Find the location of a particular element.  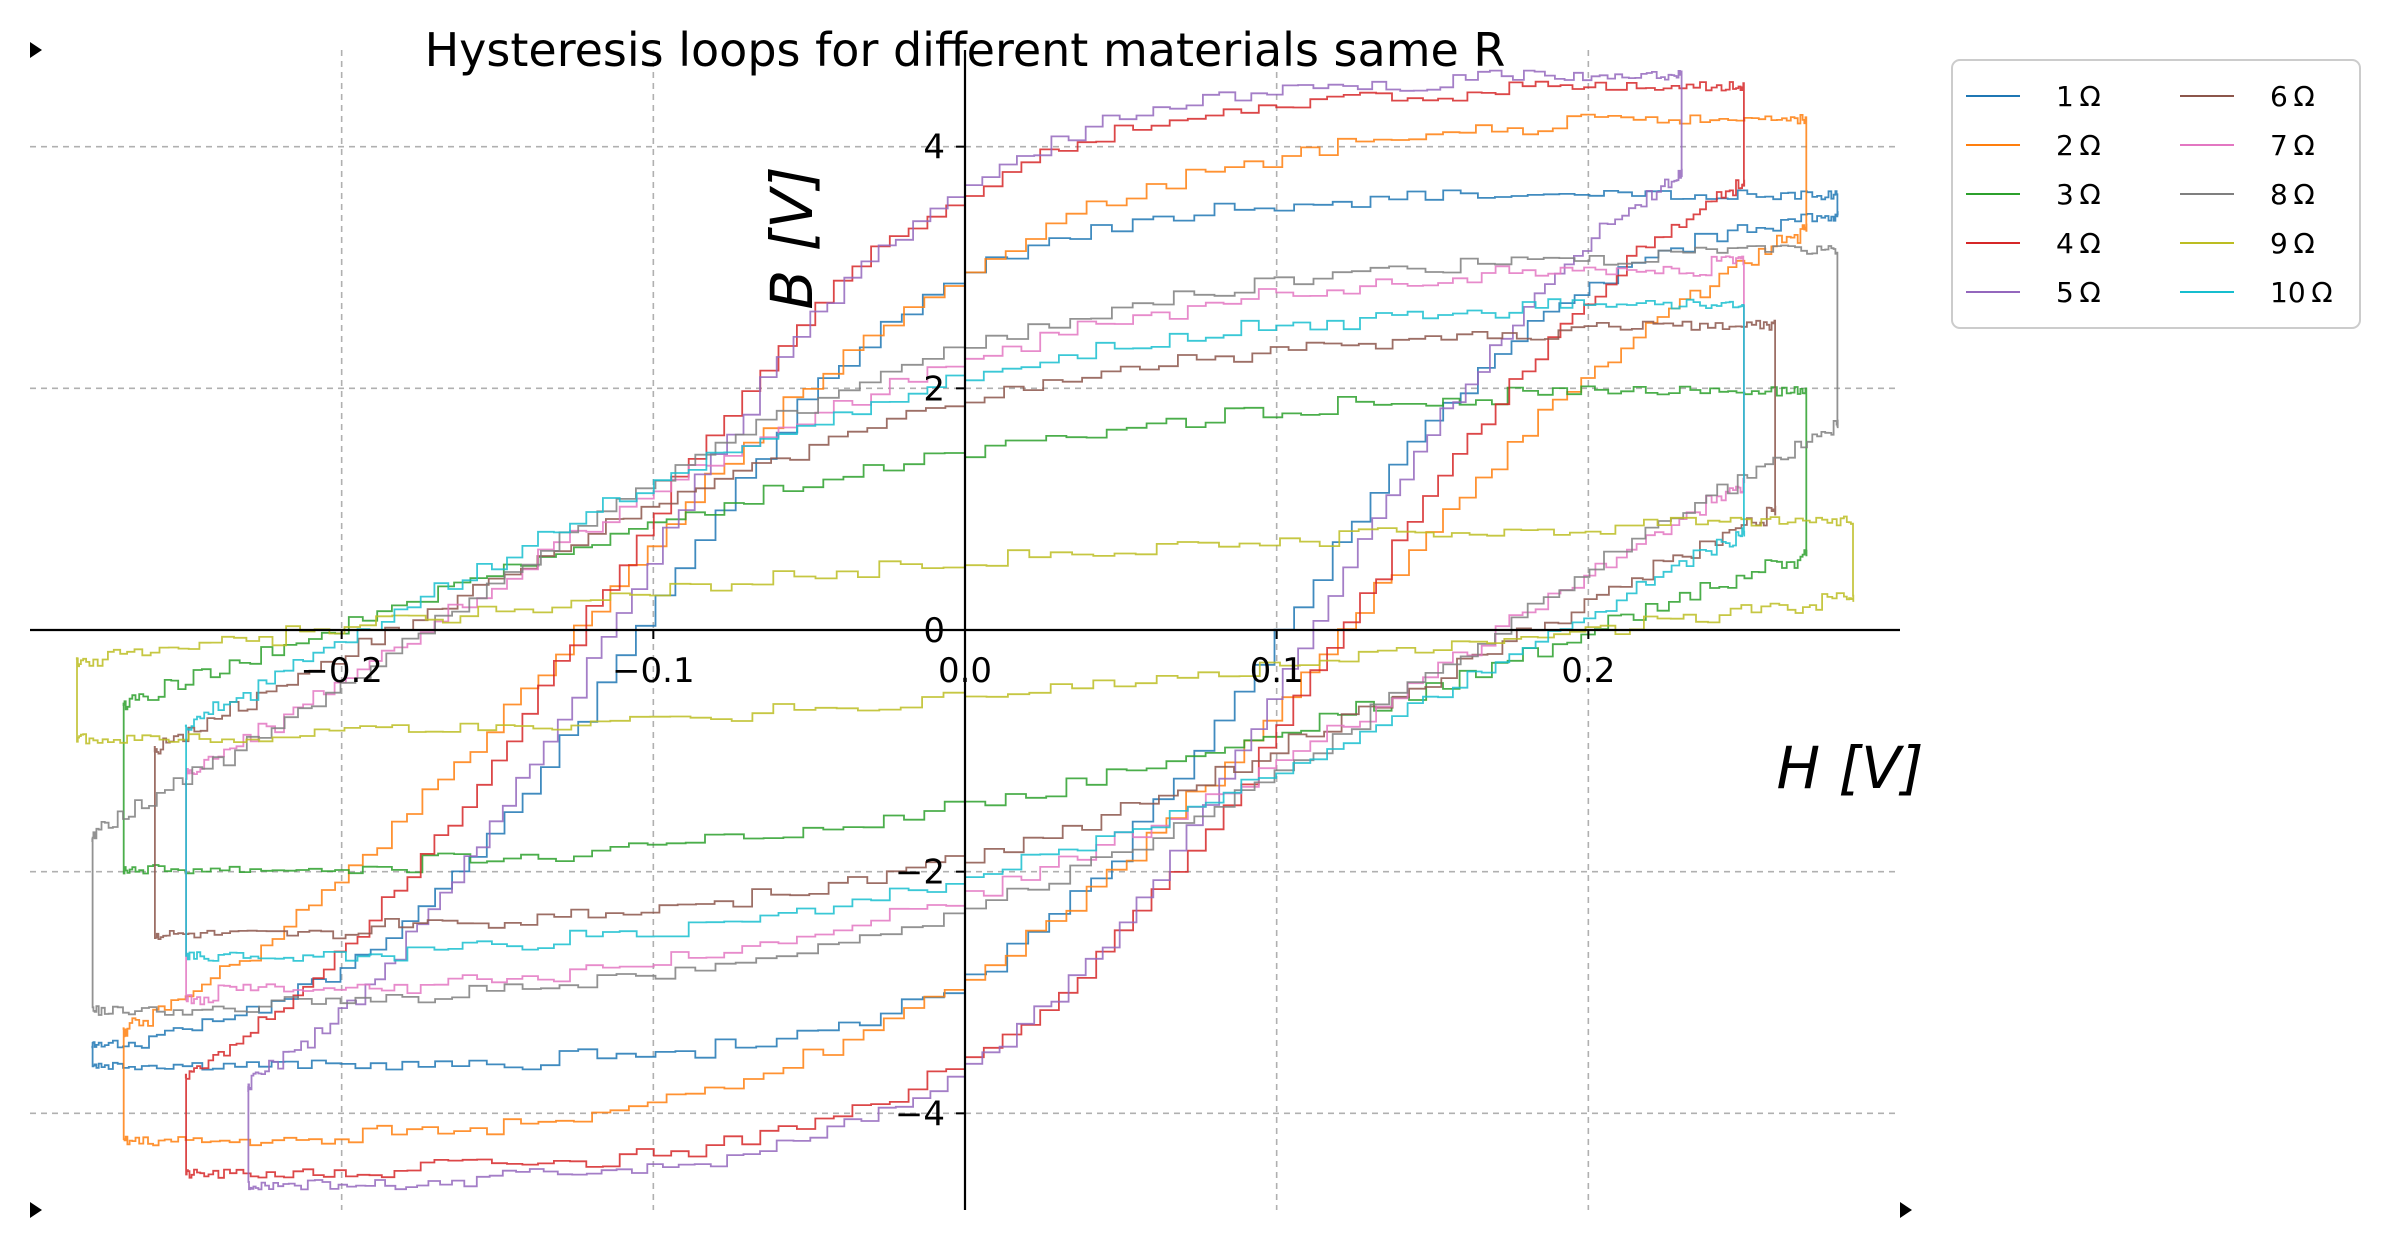

y-tick-label: 0 is located at coordinates (934, 631).